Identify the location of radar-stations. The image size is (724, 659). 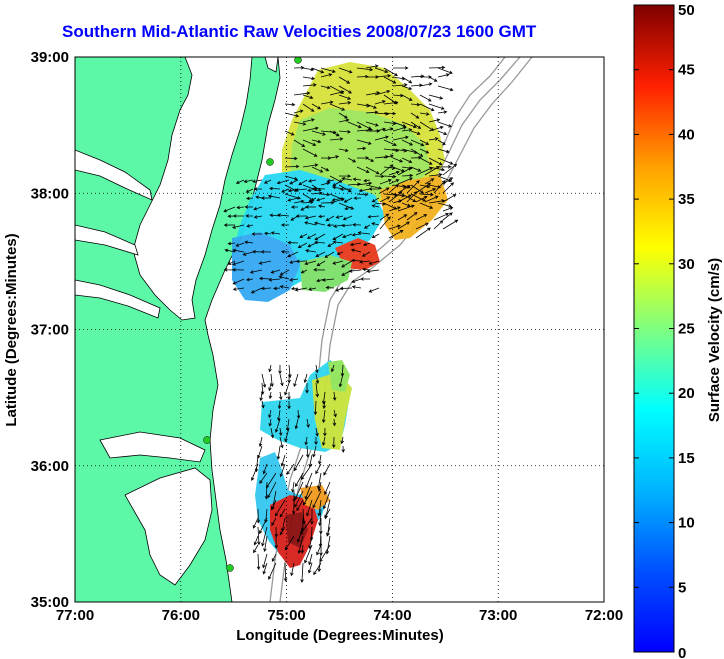
(252, 314).